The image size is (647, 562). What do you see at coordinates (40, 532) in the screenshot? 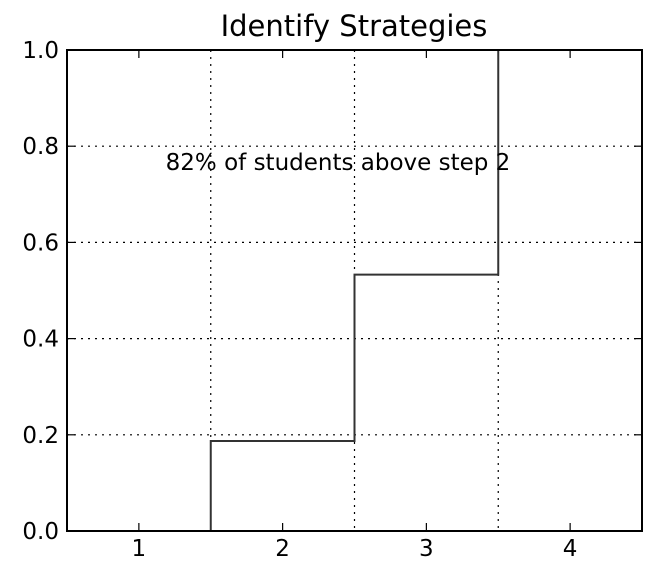
I see `y-tick-label: 0.0` at bounding box center [40, 532].